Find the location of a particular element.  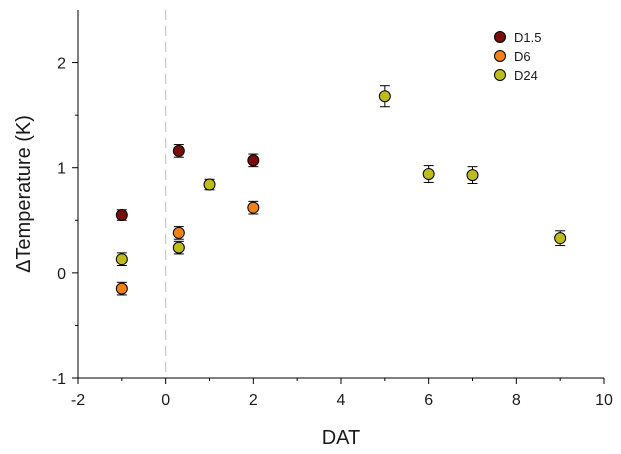

x-tick-label: 6 is located at coordinates (428, 400).